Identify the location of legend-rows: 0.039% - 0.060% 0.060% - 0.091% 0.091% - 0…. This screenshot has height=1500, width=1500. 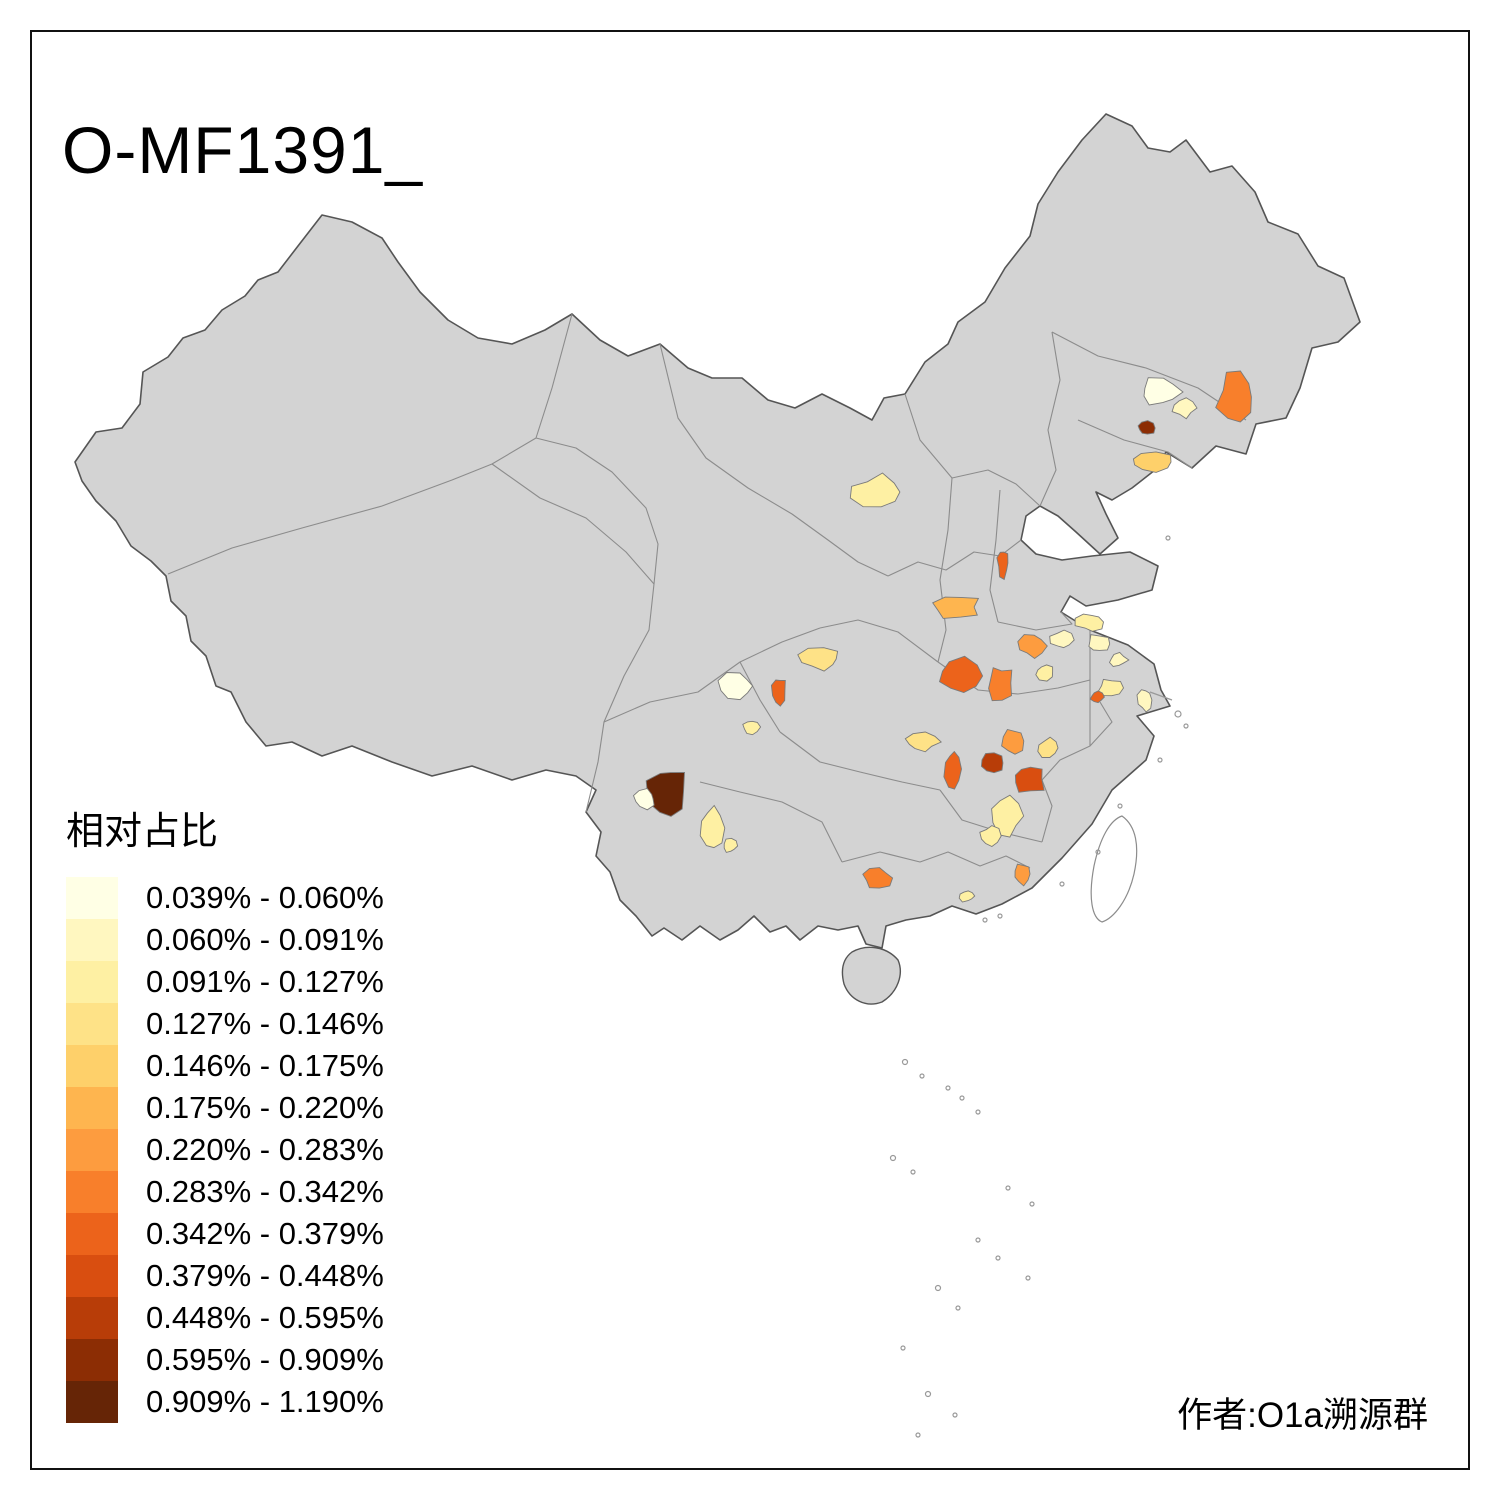
(225, 1150).